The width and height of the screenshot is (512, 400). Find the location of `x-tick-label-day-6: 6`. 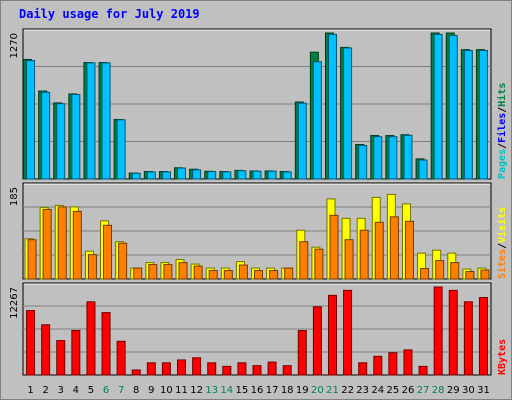

x-tick-label-day-6: 6 is located at coordinates (106, 390).